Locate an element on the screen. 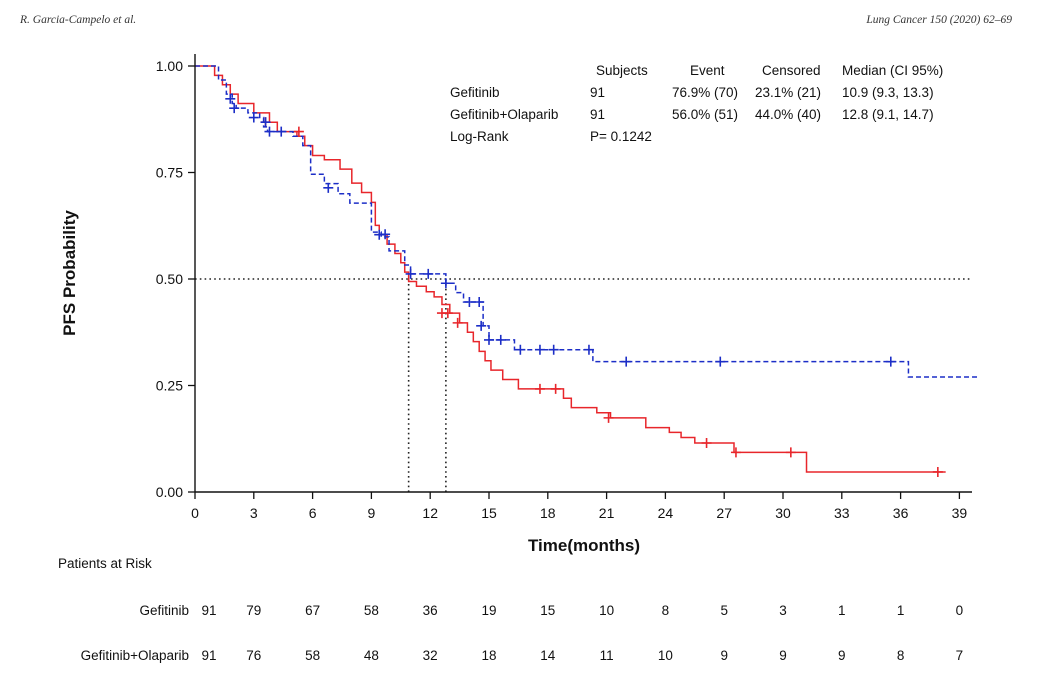  risk-value: 10 is located at coordinates (665, 655).